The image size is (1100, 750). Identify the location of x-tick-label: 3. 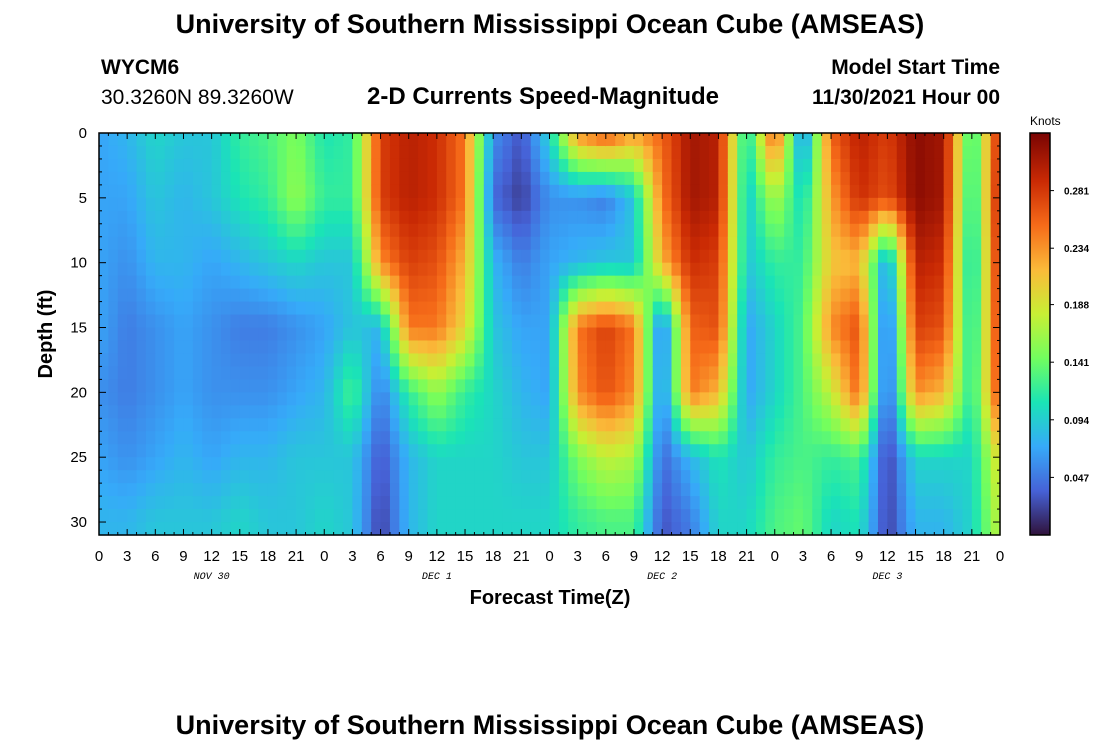
(352, 556).